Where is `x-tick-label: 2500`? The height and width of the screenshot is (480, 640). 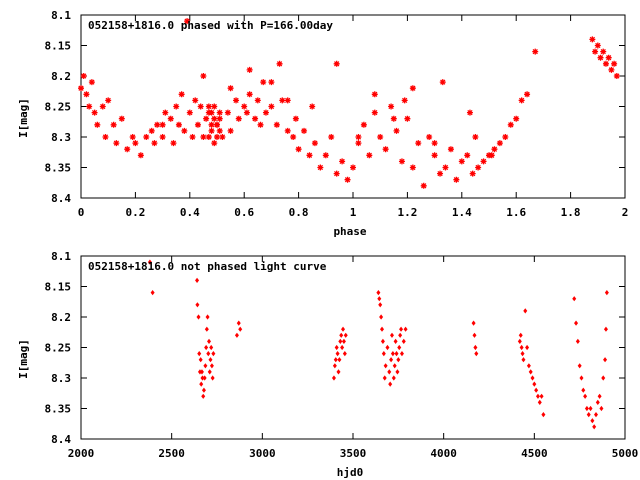 x-tick-label: 2500 is located at coordinates (171, 453).